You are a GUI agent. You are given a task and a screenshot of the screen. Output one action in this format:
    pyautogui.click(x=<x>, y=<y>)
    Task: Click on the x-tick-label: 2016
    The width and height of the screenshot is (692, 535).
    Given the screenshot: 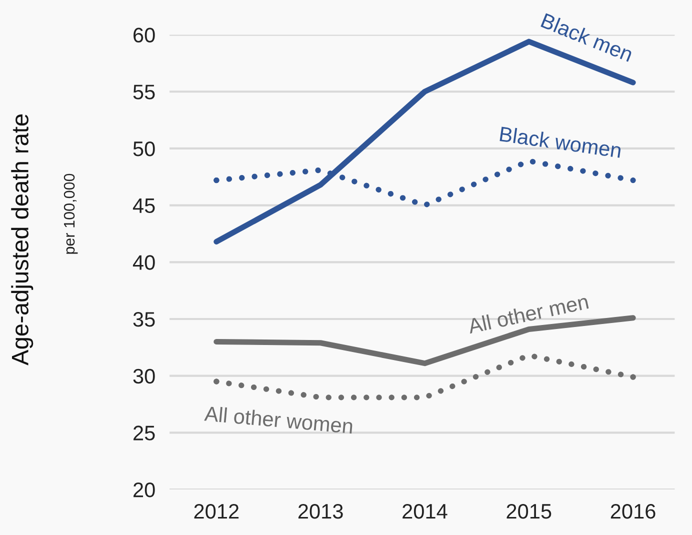 What is the action you would take?
    pyautogui.click(x=633, y=511)
    